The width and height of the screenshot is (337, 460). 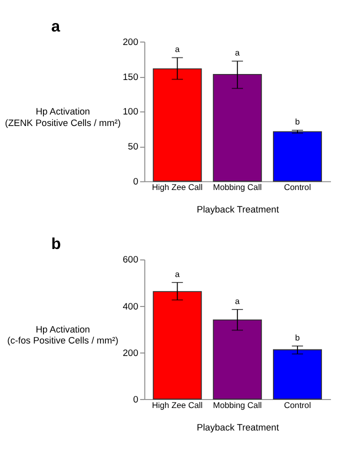 I want to click on y-tick-label: 50, so click(x=133, y=147).